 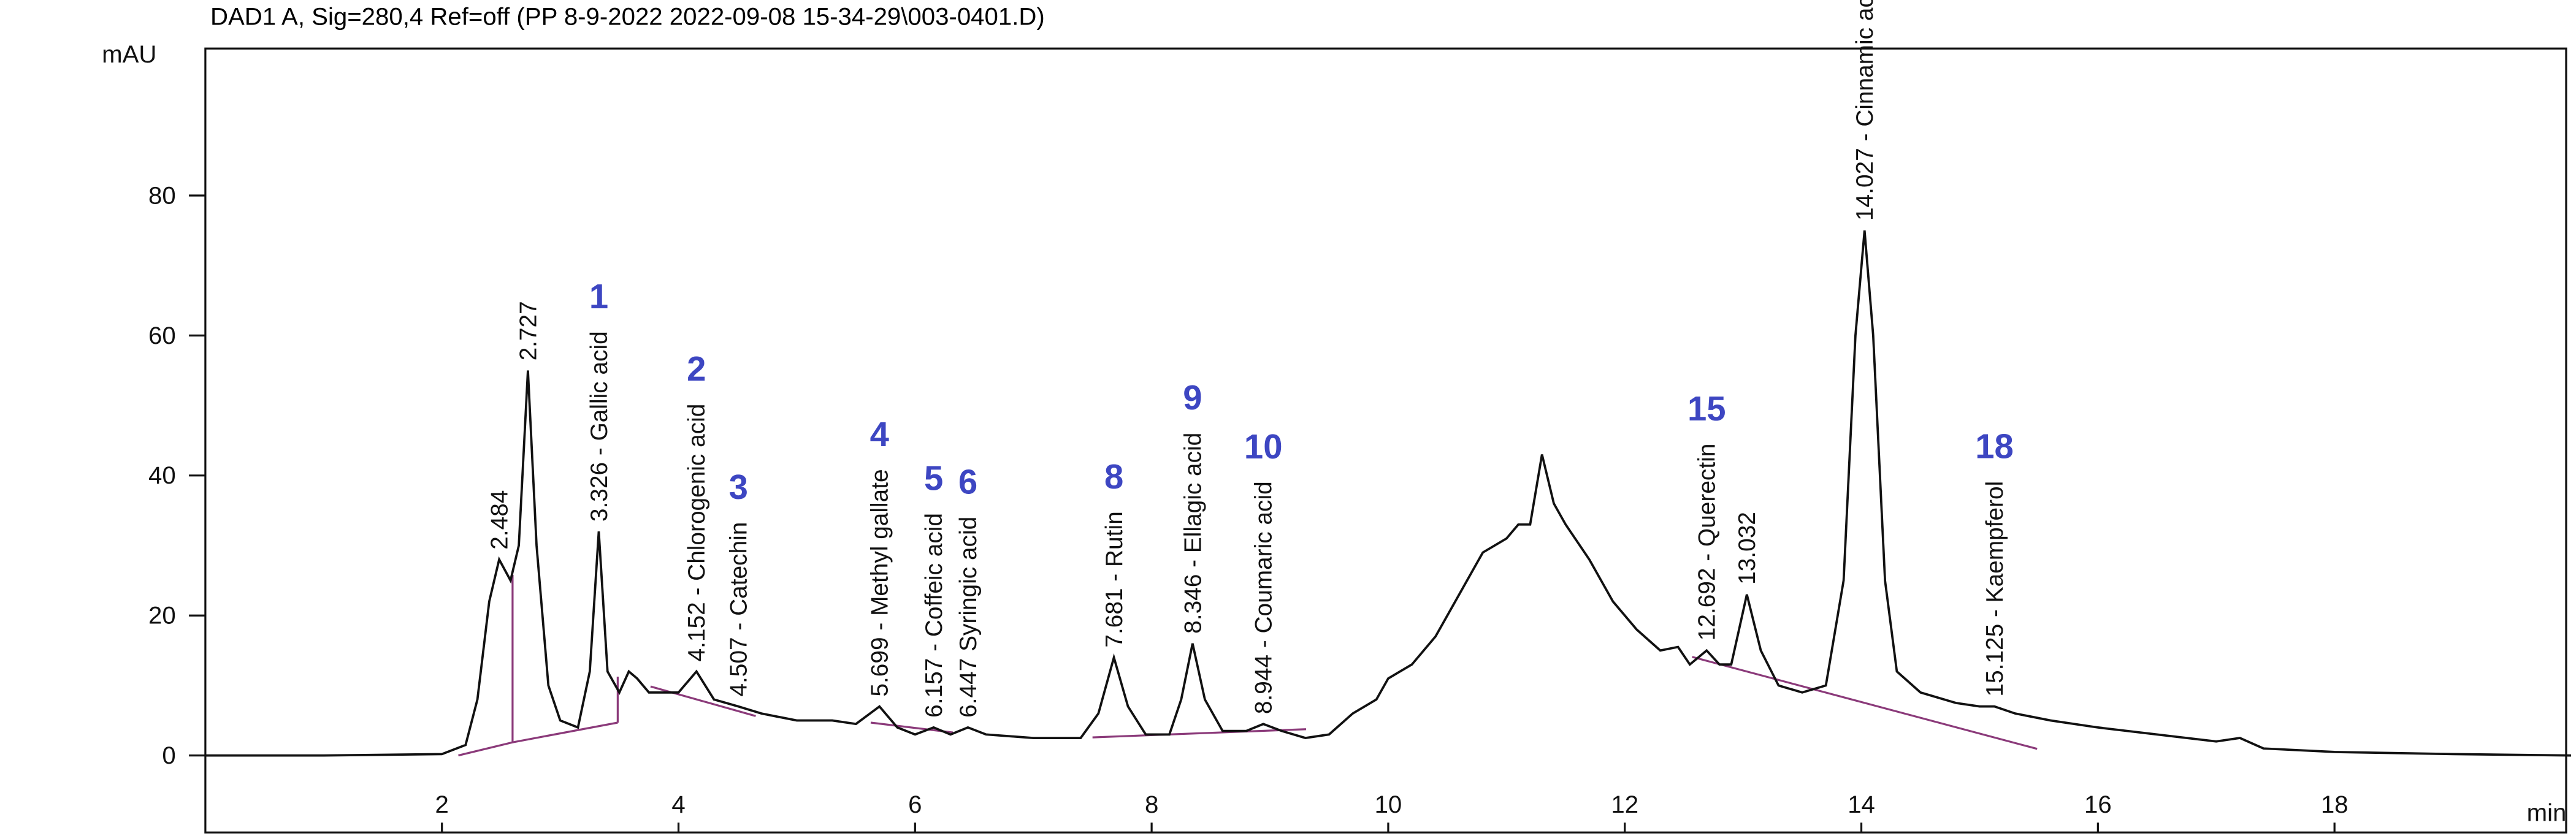 What do you see at coordinates (528, 330) in the screenshot?
I see `peak-label: 2.727` at bounding box center [528, 330].